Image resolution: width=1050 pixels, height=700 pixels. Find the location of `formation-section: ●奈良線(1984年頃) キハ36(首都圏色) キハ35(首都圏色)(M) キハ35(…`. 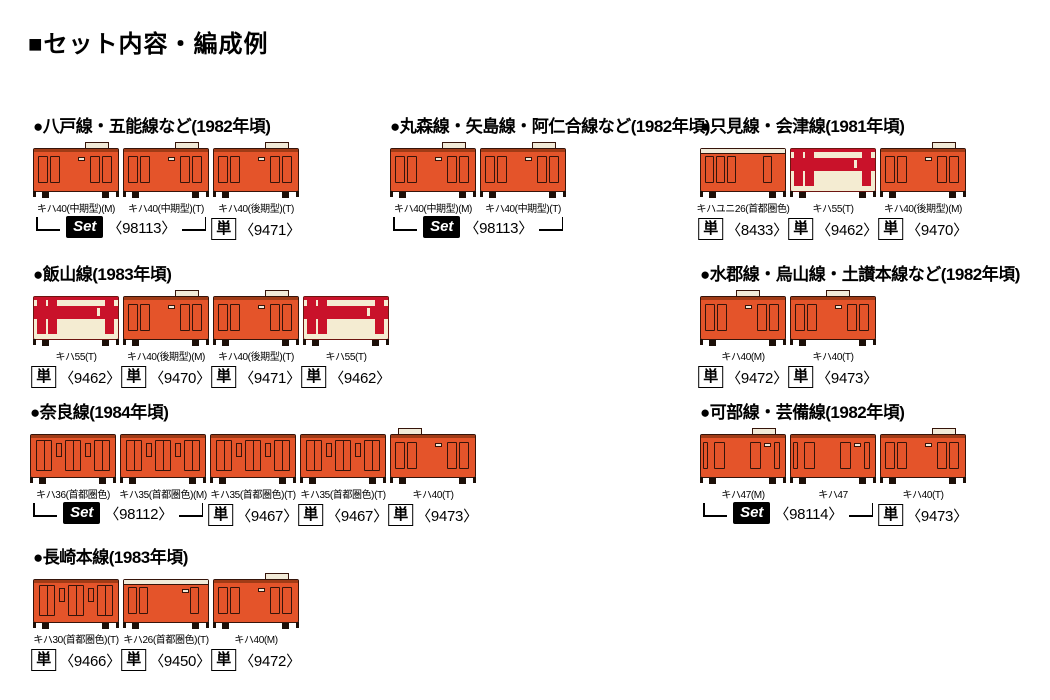

formation-section: ●奈良線(1984年頃) キハ36(首都圏色) キハ35(首都圏色)(M) キハ35(… is located at coordinates (255, 463).